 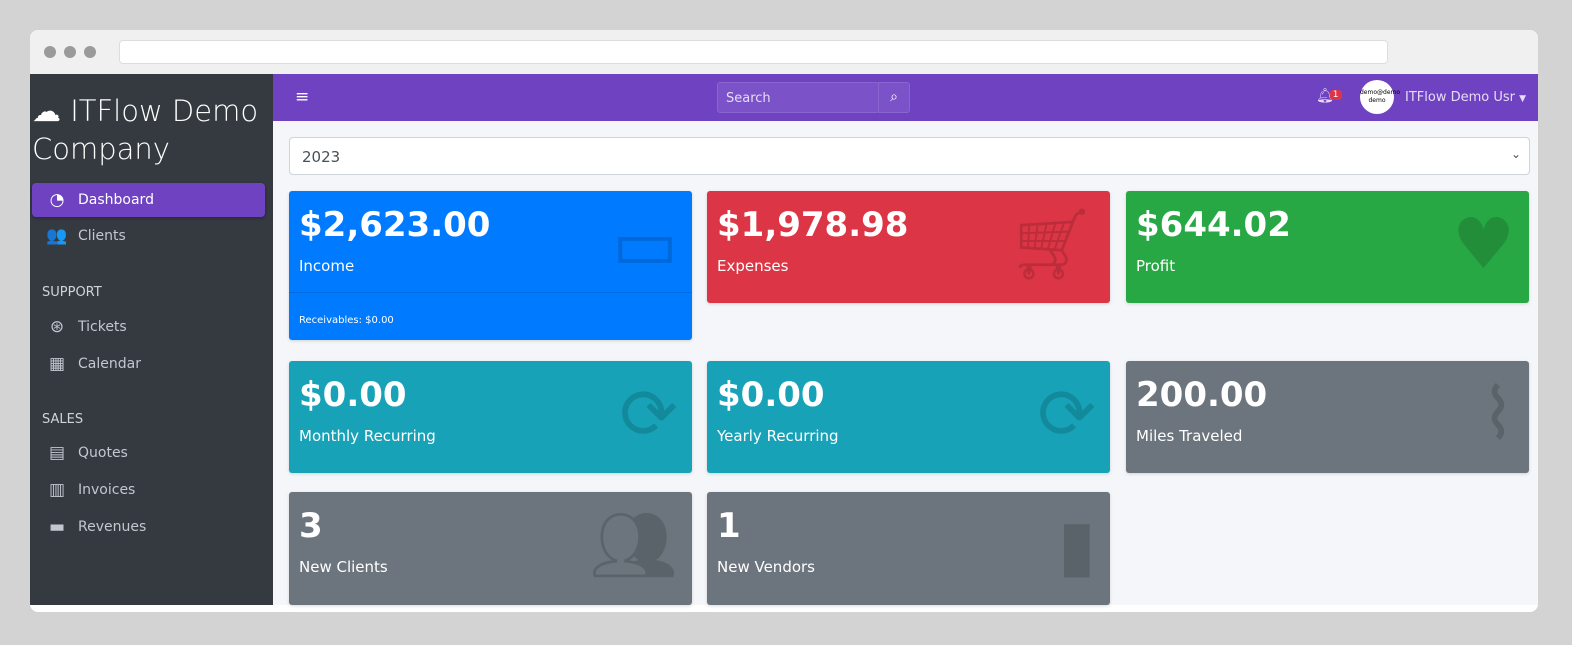 I want to click on sidebar-item-clients: 👥 Clients, so click(x=148, y=236).